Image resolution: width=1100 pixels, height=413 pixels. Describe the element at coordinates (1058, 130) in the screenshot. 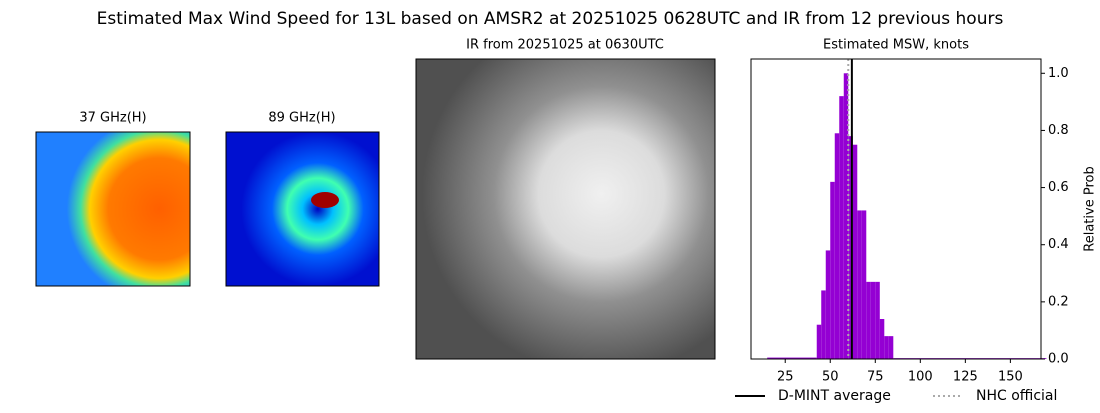

I see `y-tick-label: 0.8` at that location.